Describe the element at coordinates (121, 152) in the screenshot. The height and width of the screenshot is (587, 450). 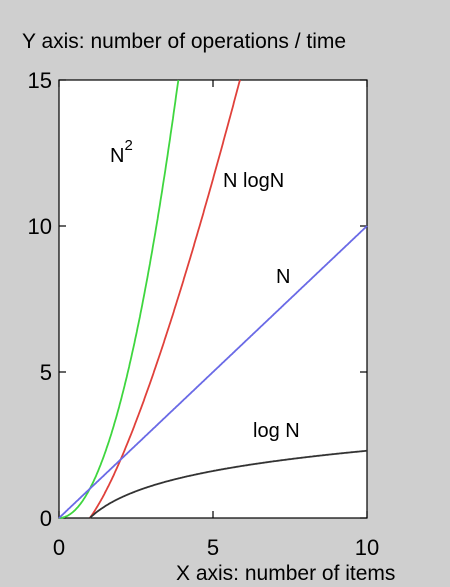
I see `series-label-square: N2` at that location.